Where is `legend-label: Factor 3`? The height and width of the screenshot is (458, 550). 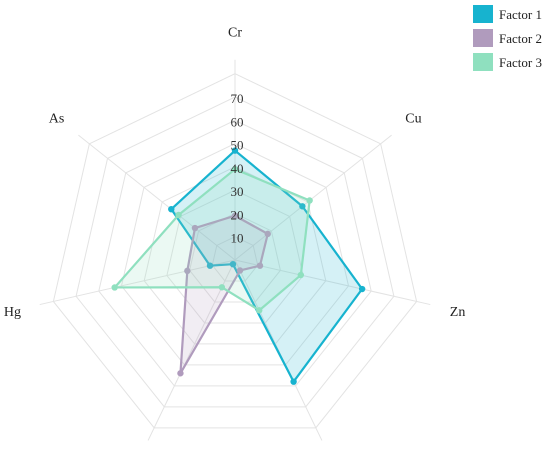
legend-label: Factor 3 is located at coordinates (520, 62).